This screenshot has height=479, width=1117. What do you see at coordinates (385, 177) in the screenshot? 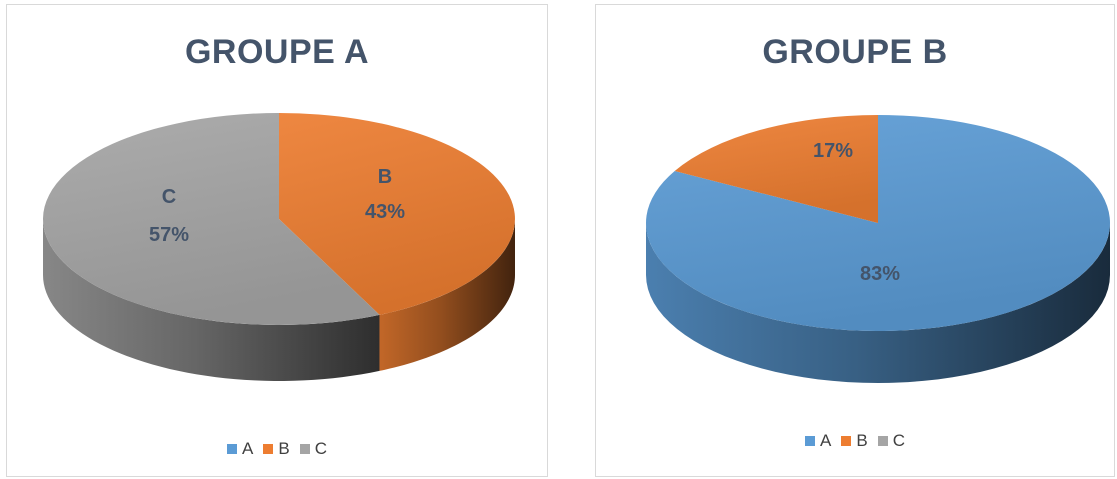
I see `slice-category-label-b: B` at bounding box center [385, 177].